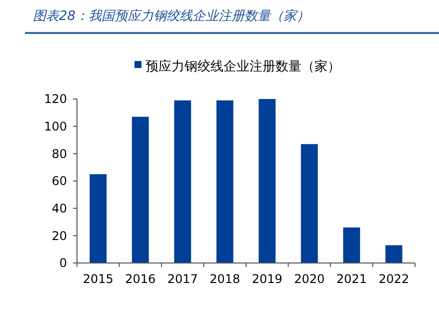 The image size is (439, 331). I want to click on chart-title: 图表28：我国预应力钢绞线企业注册数量（家）, so click(171, 16).